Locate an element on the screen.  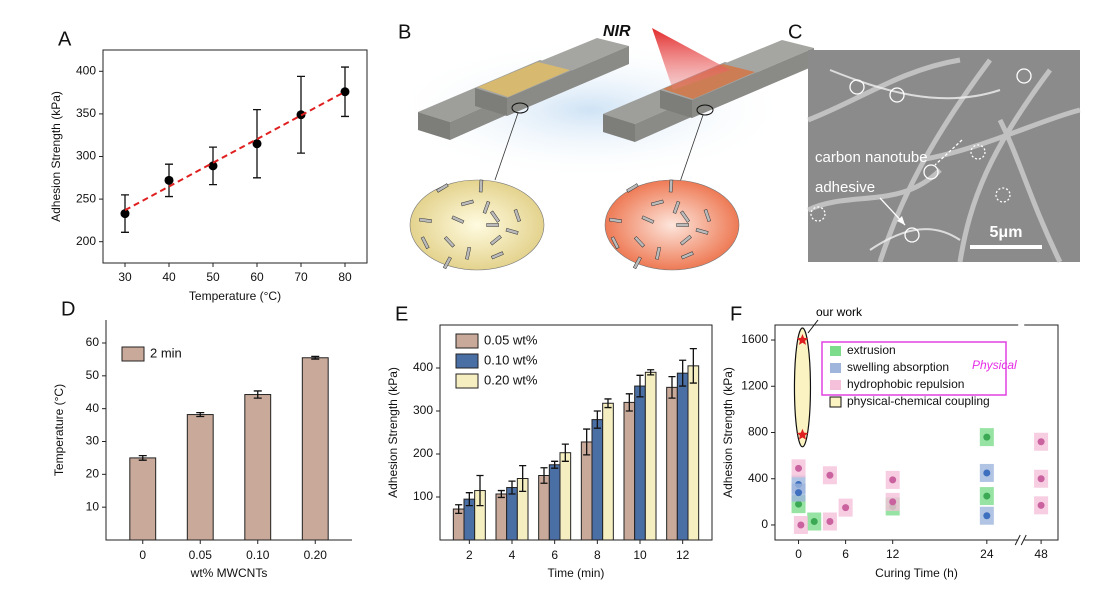
y-tick-label: 1200 is located at coordinates (754, 385).